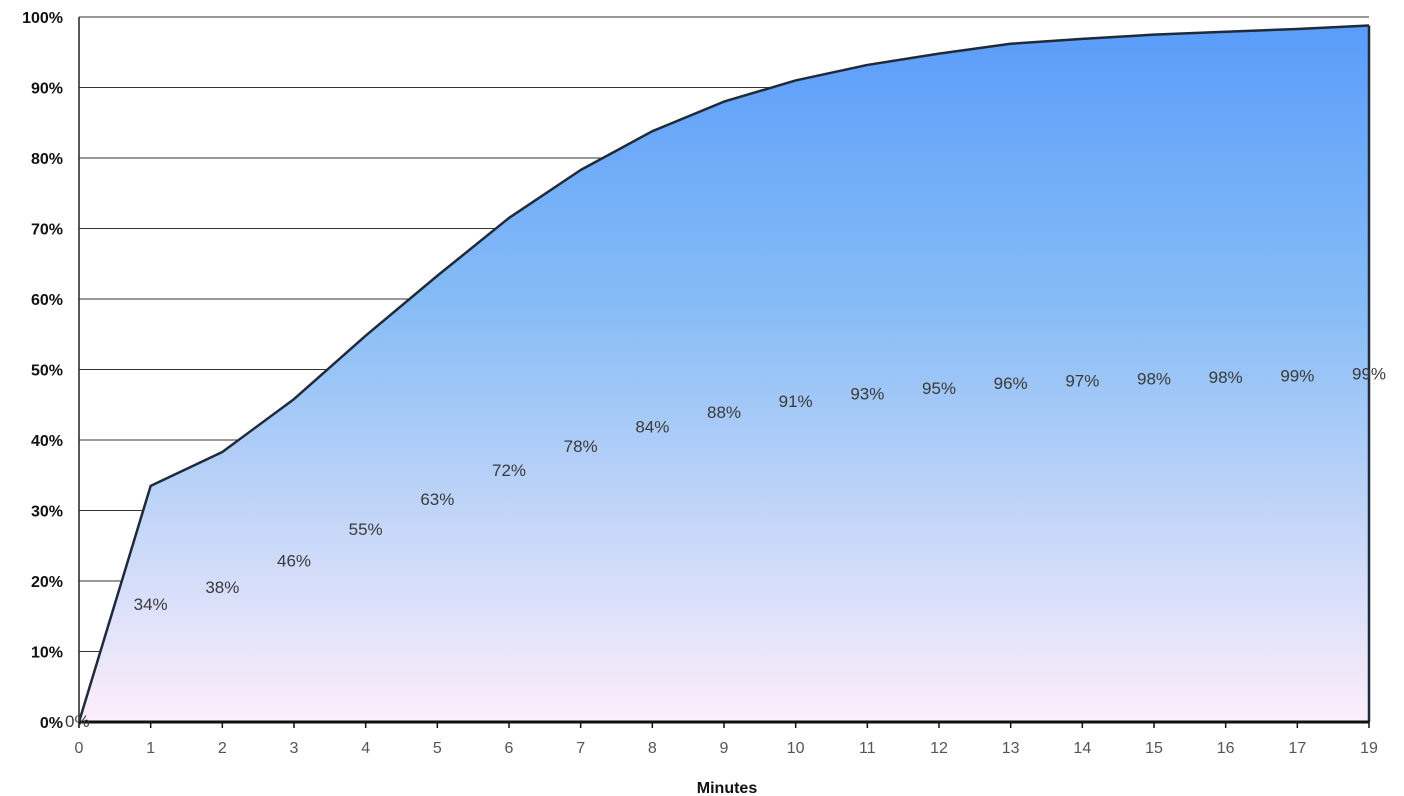 This screenshot has height=796, width=1404. What do you see at coordinates (1011, 748) in the screenshot?
I see `x-tick-label: 13` at bounding box center [1011, 748].